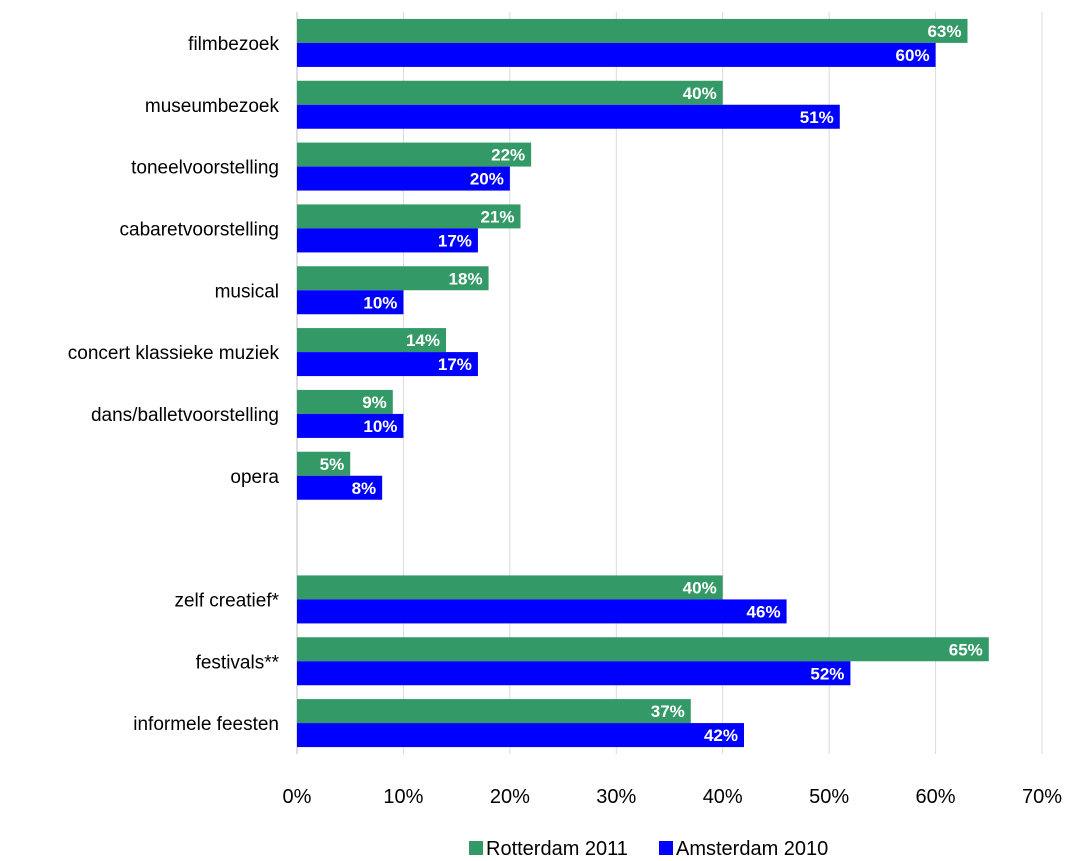  I want to click on data-label: 63%, so click(944, 31).